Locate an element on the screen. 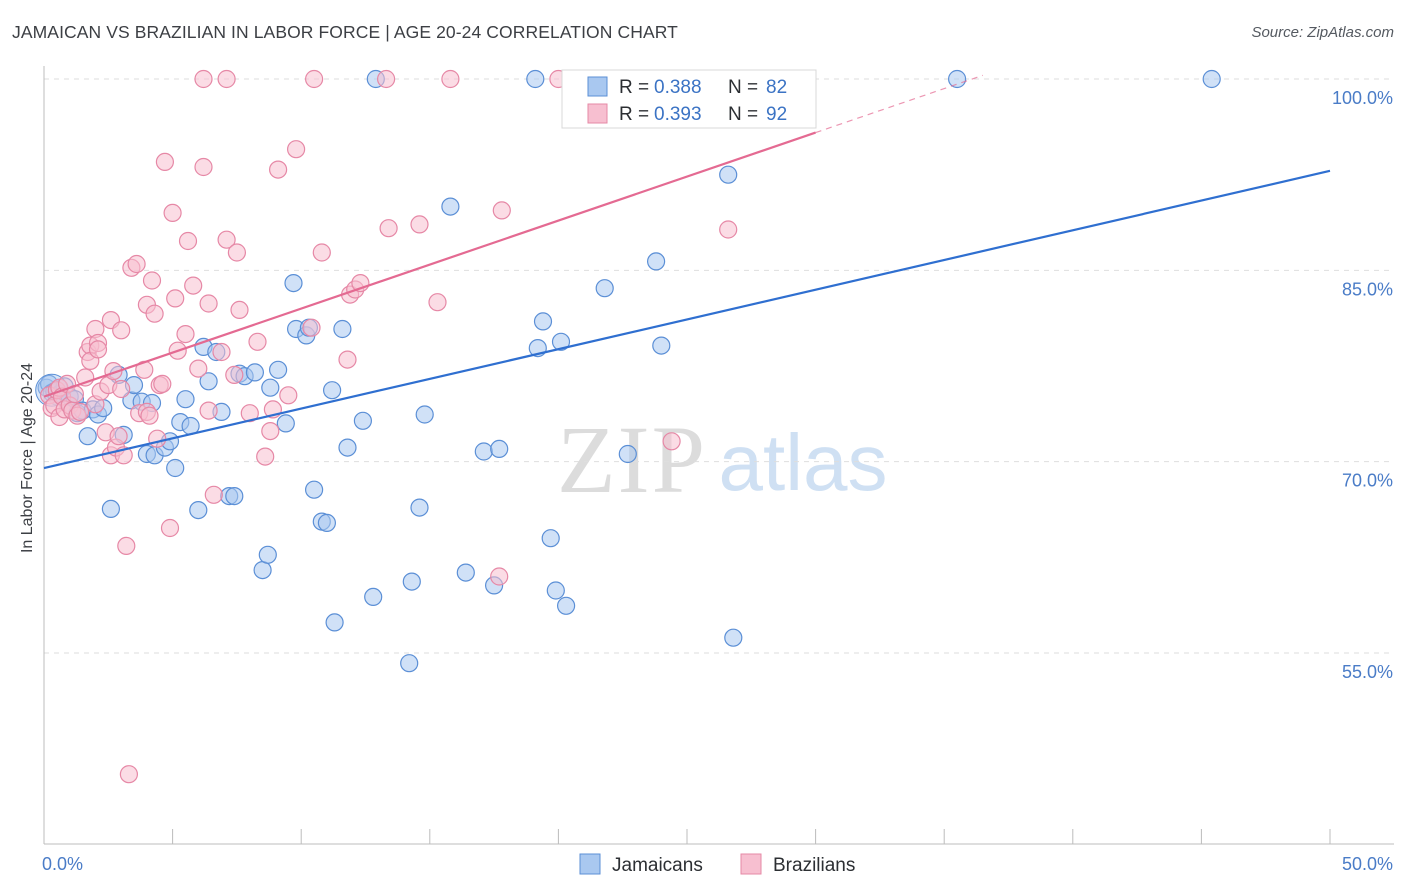 The width and height of the screenshot is (1406, 892). stats-n-value-1: 82 is located at coordinates (776, 87).